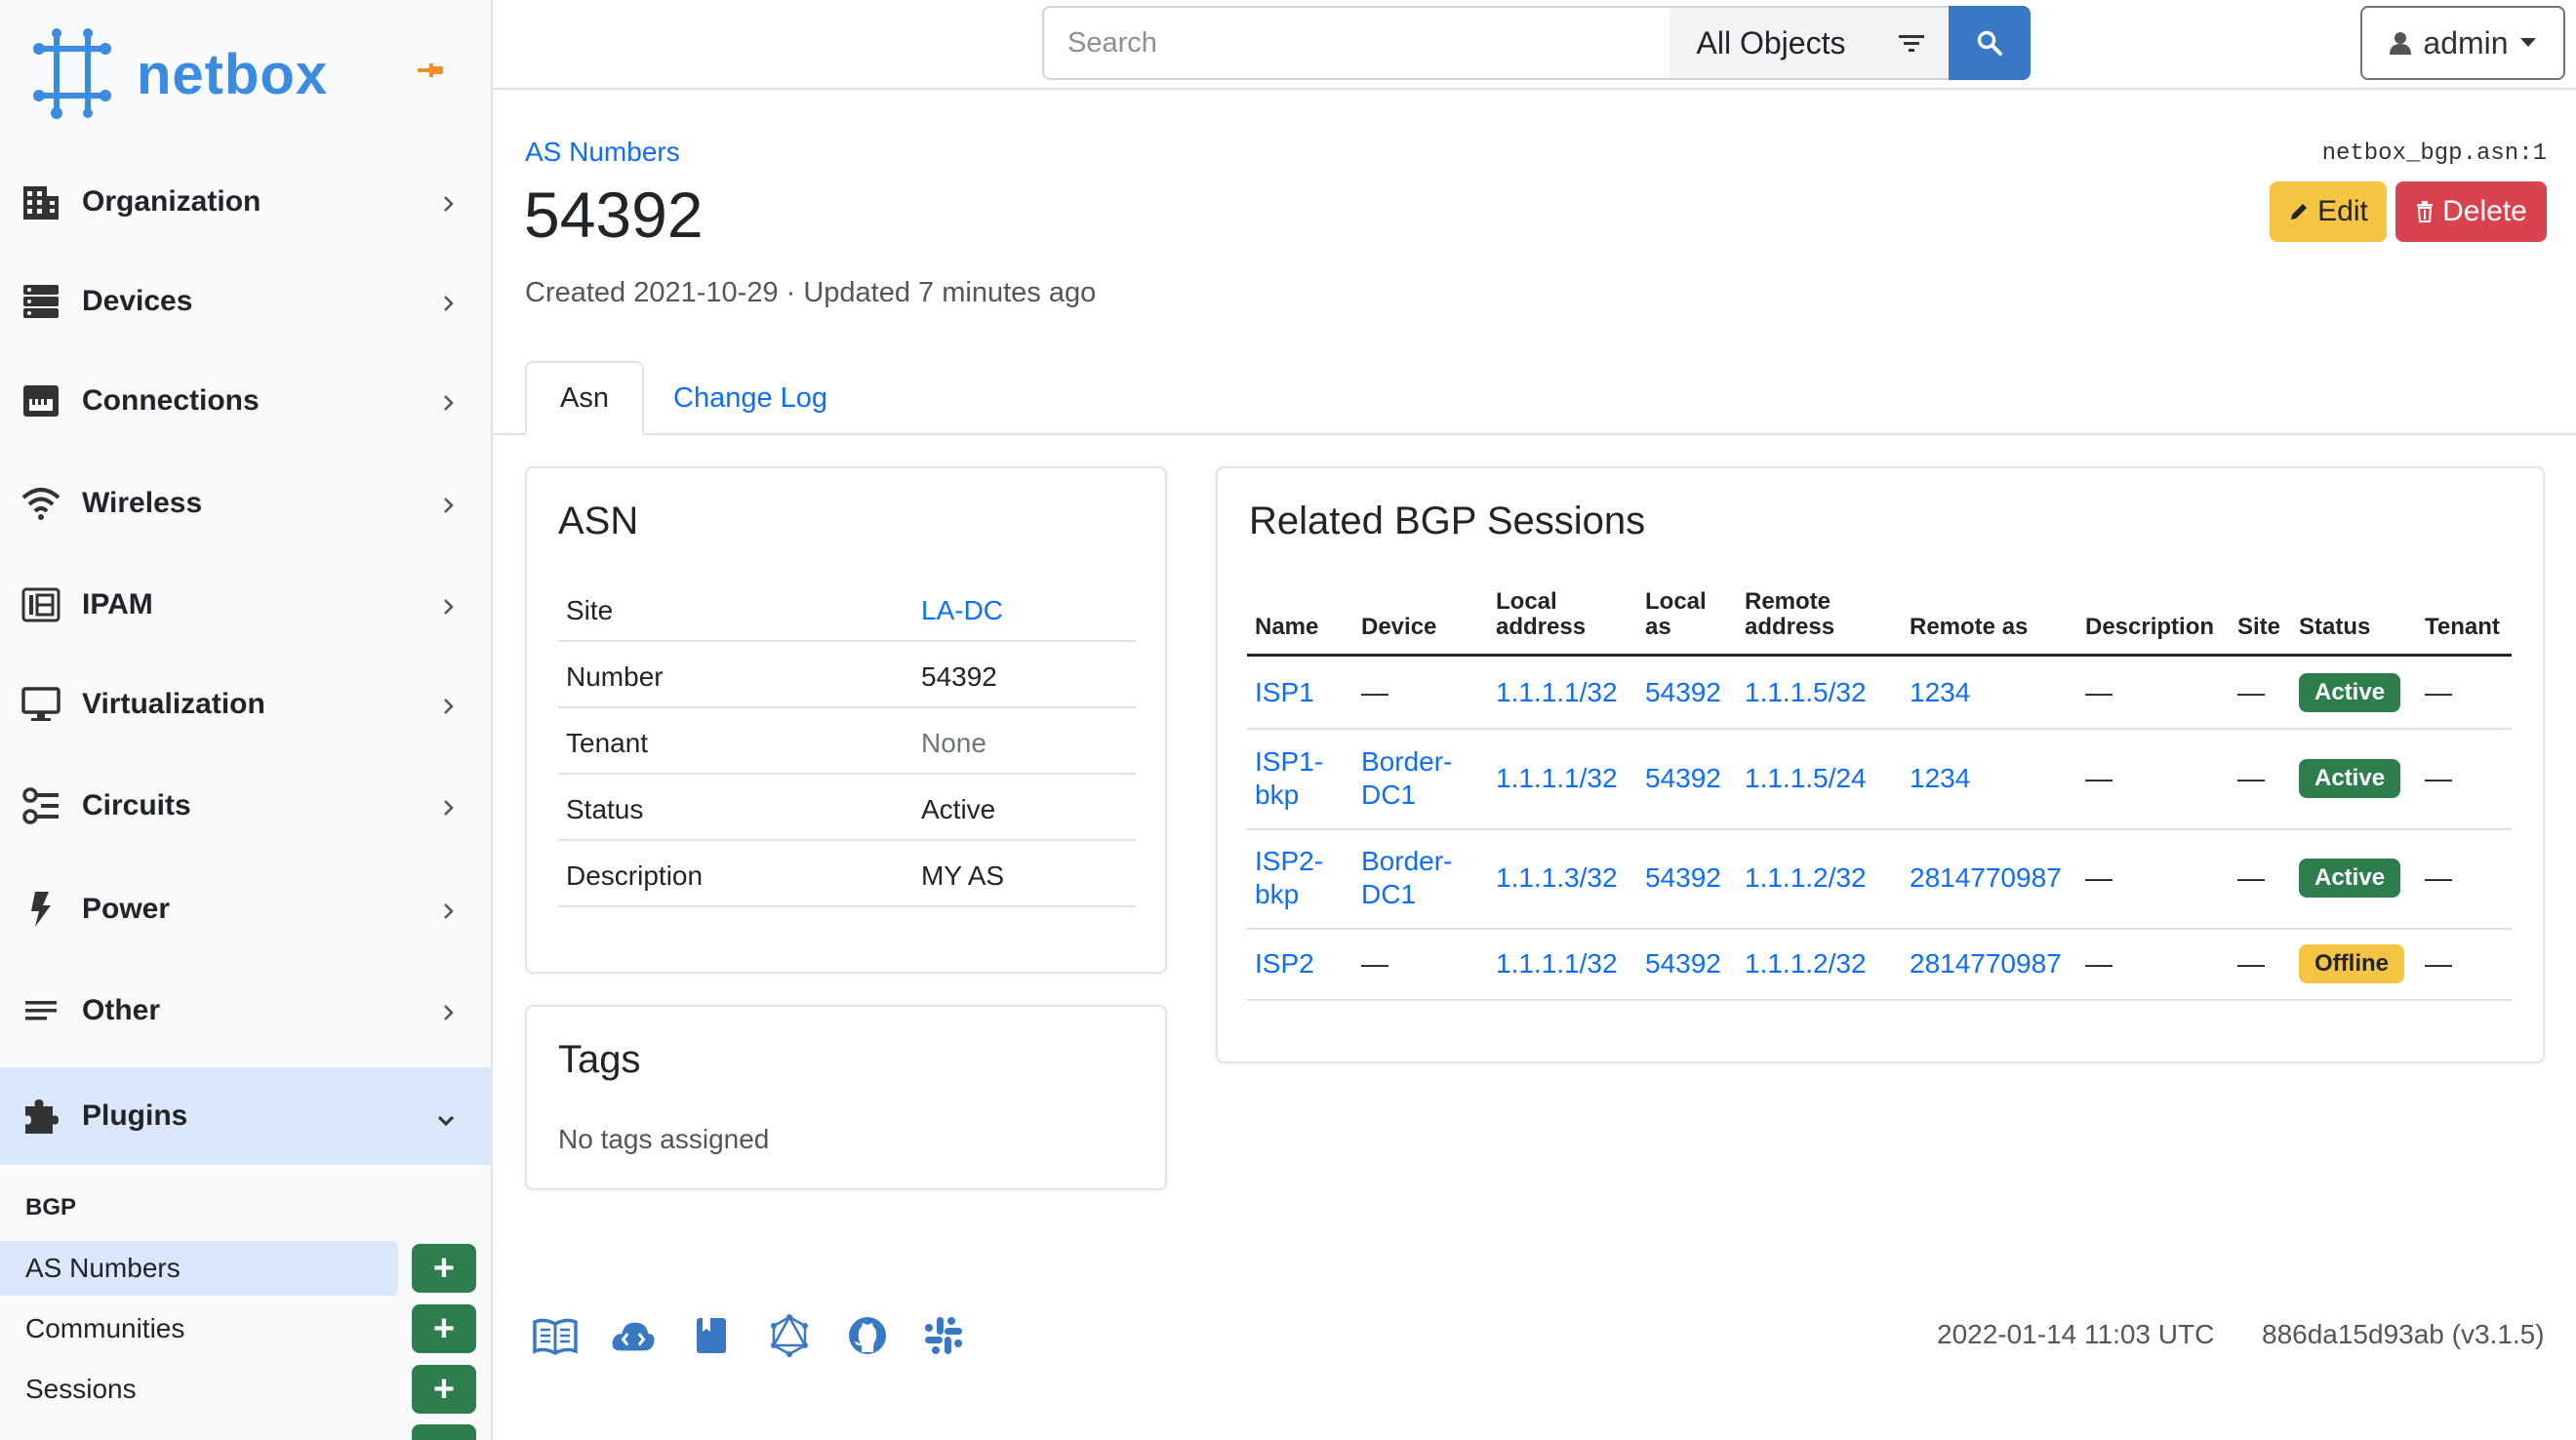 The height and width of the screenshot is (1440, 2576). Describe the element at coordinates (246, 301) in the screenshot. I see `sidebar-item-devices: Devices` at that location.